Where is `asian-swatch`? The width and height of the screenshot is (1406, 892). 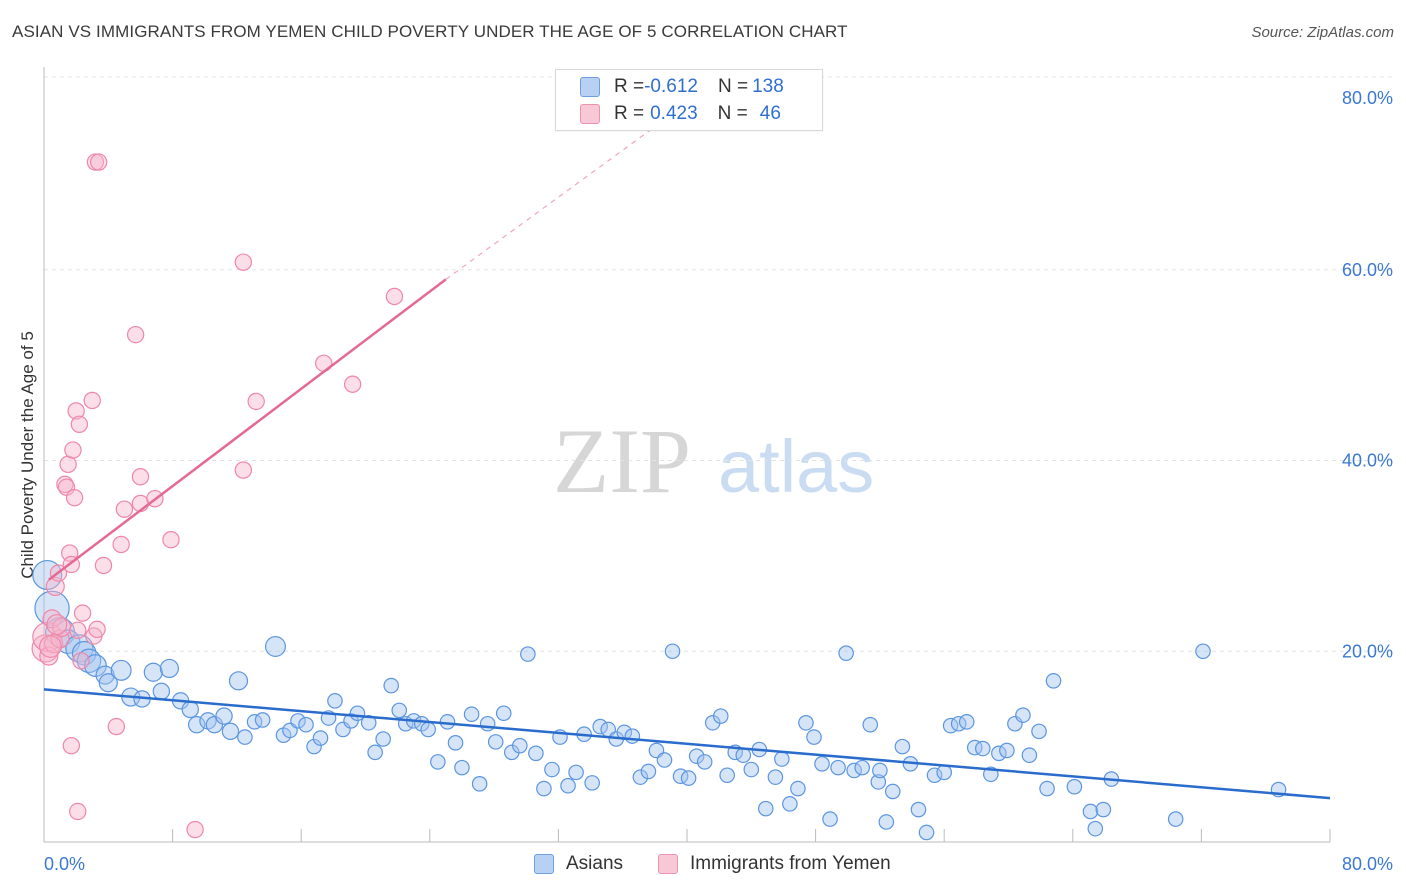 asian-swatch is located at coordinates (590, 87).